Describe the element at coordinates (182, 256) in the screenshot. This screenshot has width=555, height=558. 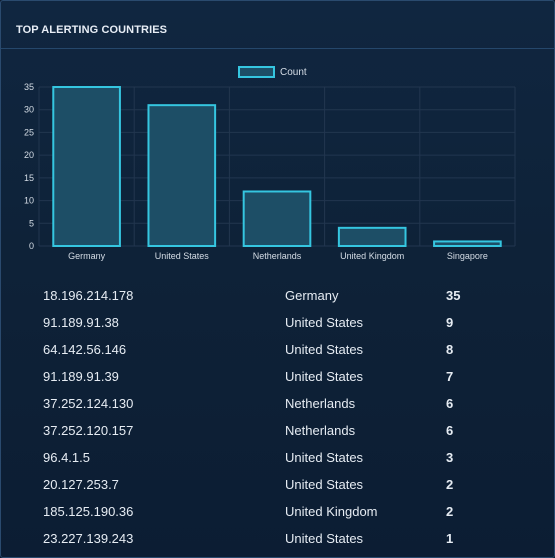
I see `x-tick-label: United States` at that location.